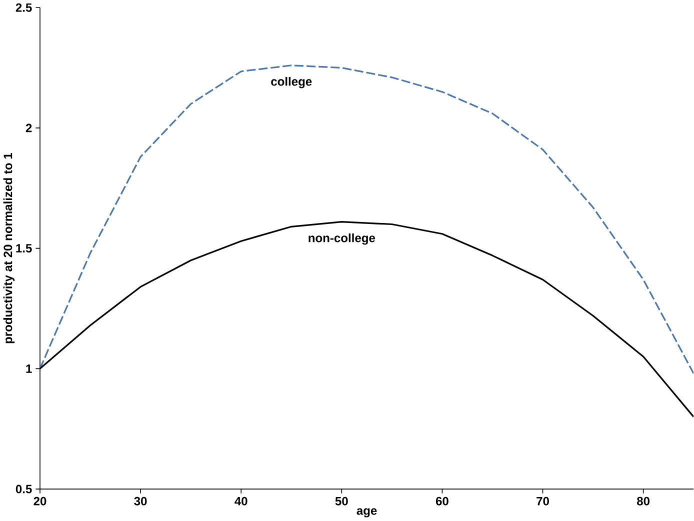 The image size is (694, 521). Describe the element at coordinates (442, 501) in the screenshot. I see `x-tick-label: 60` at that location.